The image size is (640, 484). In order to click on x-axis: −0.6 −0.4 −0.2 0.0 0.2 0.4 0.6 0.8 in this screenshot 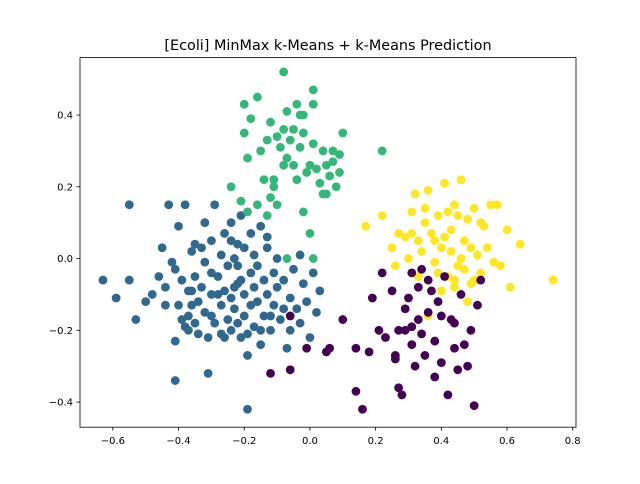, I will do `click(341, 437)`.